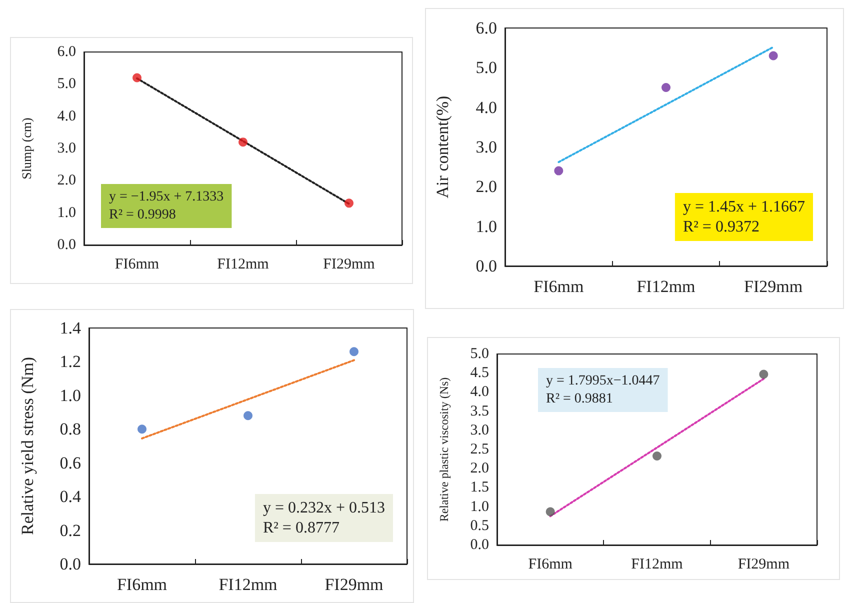  I want to click on y-tick-label: 0.4, so click(71, 496).